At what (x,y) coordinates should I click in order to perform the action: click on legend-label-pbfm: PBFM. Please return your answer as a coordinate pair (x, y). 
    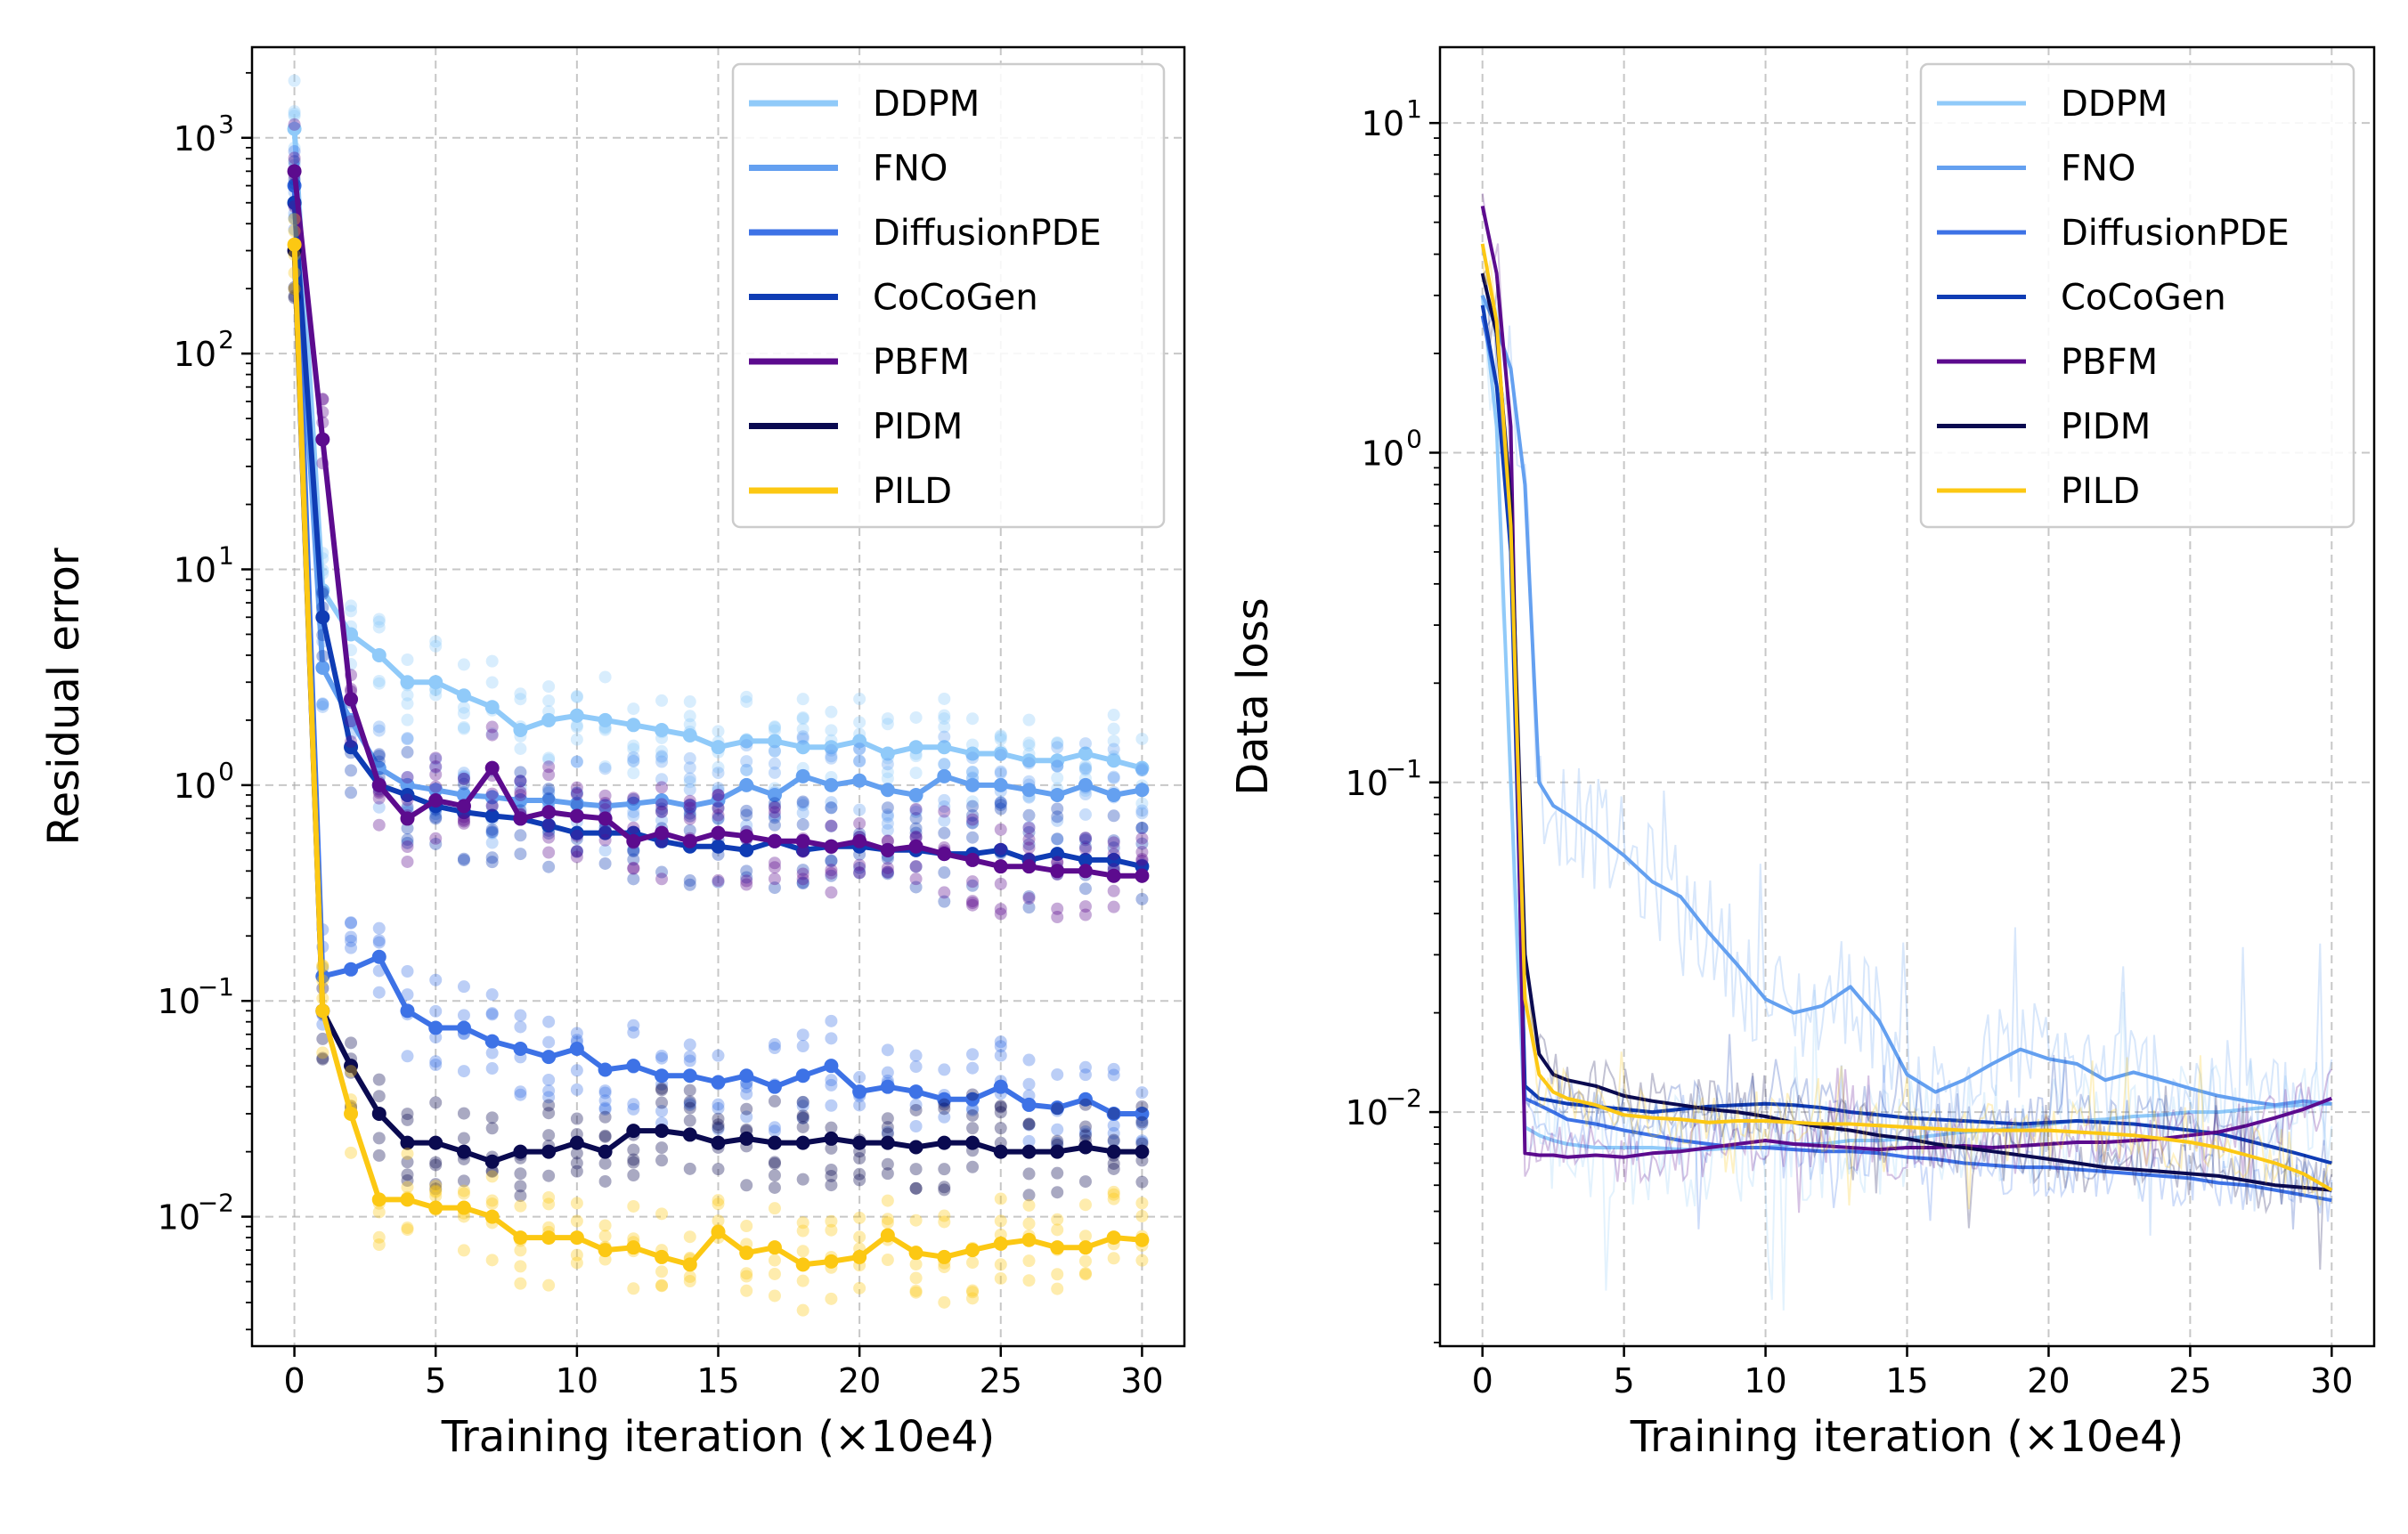
    Looking at the image, I should click on (921, 362).